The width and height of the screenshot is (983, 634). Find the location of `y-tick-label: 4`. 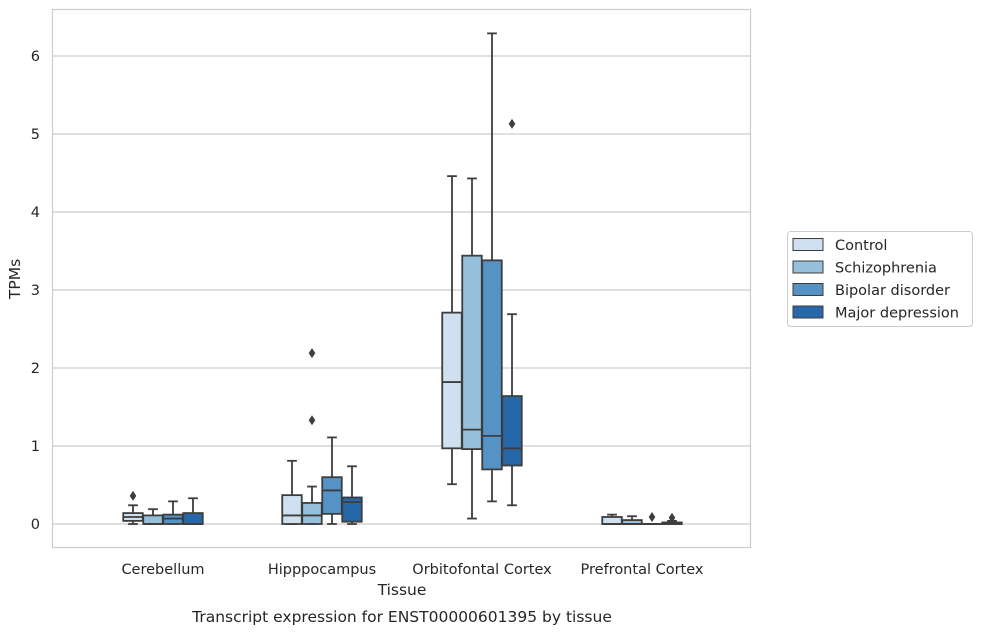

y-tick-label: 4 is located at coordinates (35, 213).